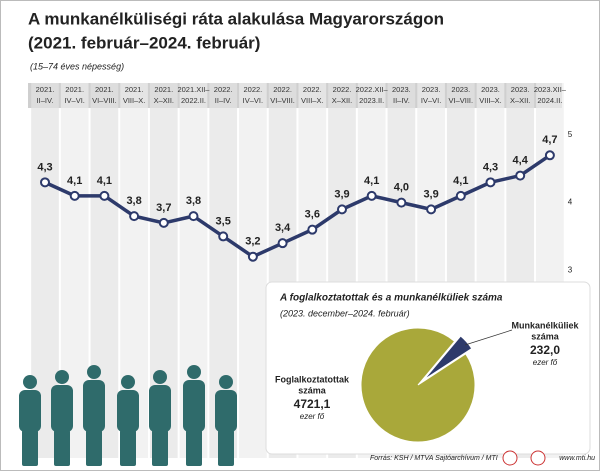 The width and height of the screenshot is (600, 471). I want to click on pie-slice, so click(448, 358).